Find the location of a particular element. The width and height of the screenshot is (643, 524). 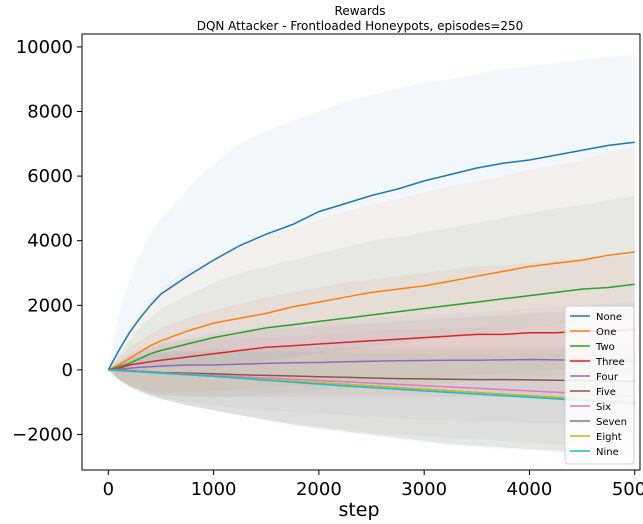

x-axis-ticks: 0 1000 2000 3000 4000 5000 is located at coordinates (373, 485).